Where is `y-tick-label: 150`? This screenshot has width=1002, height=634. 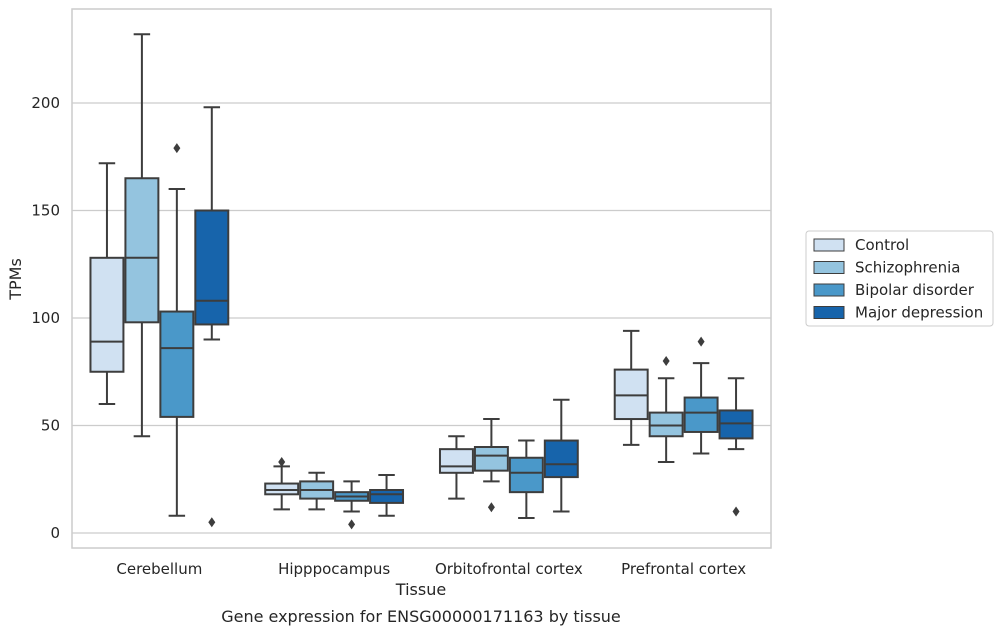
y-tick-label: 150 is located at coordinates (45, 211).